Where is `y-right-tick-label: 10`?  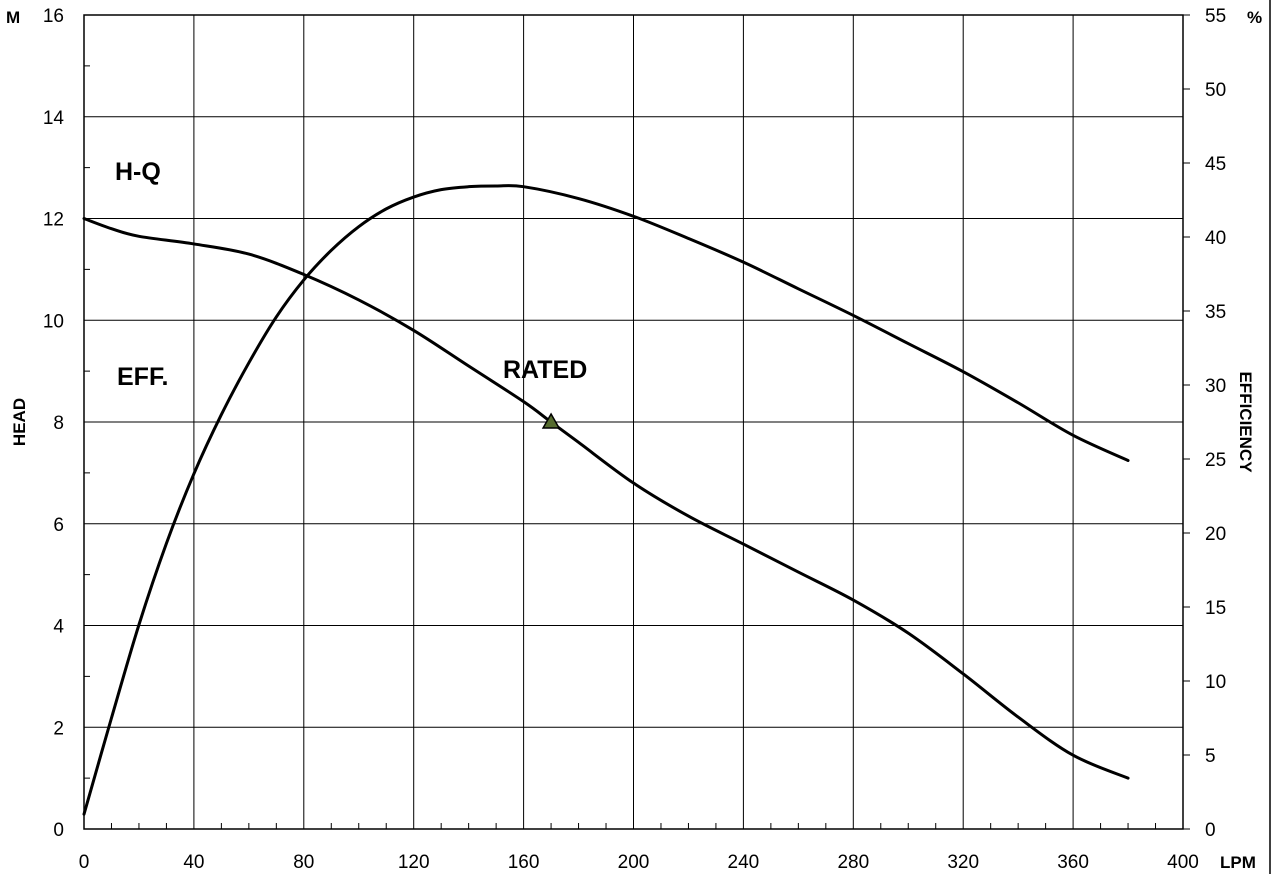
y-right-tick-label: 10 is located at coordinates (1215, 682).